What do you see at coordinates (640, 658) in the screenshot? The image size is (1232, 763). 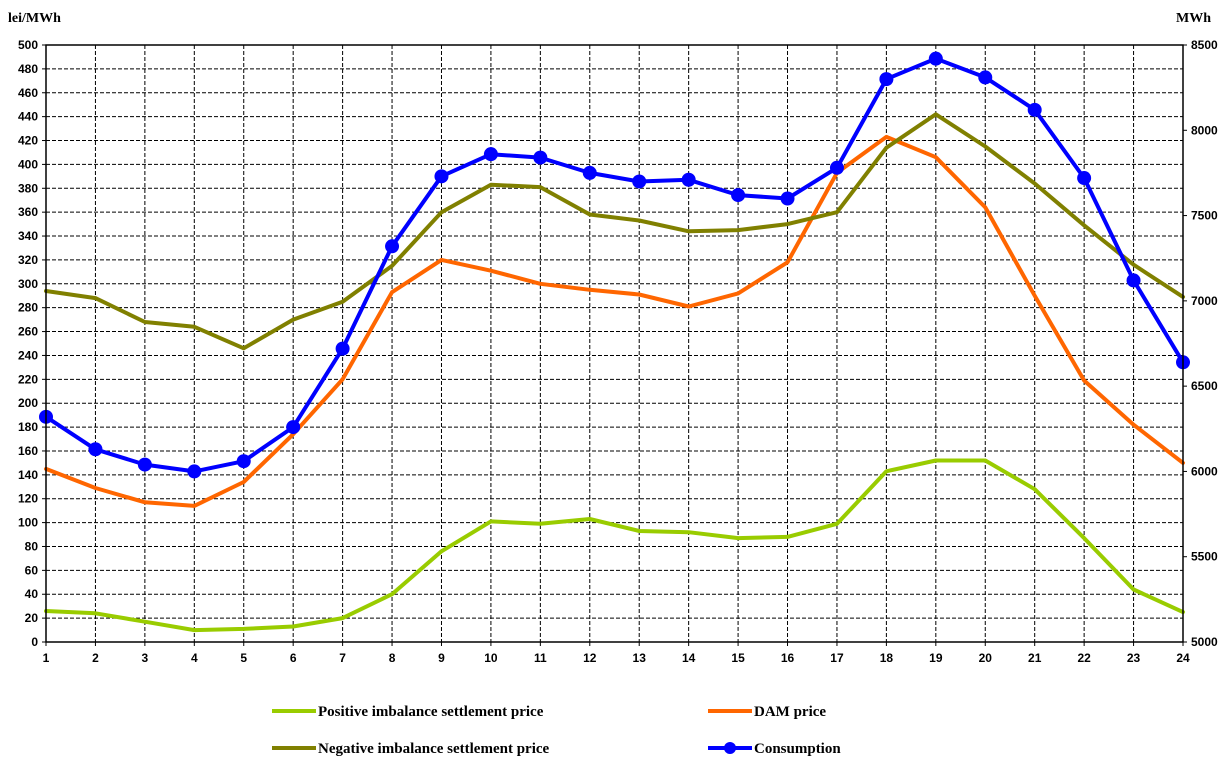 I see `x-tick-label: 13` at bounding box center [640, 658].